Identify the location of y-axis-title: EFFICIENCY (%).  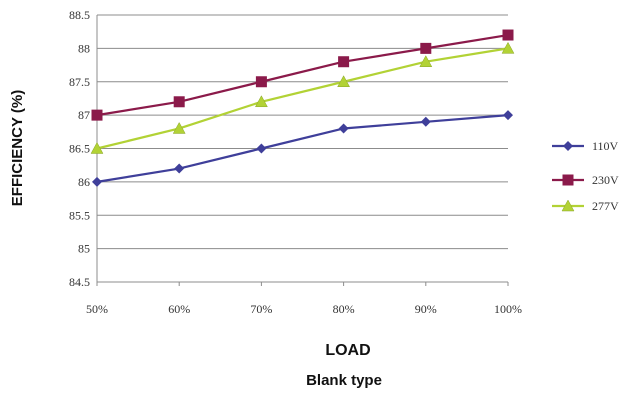
(17, 148).